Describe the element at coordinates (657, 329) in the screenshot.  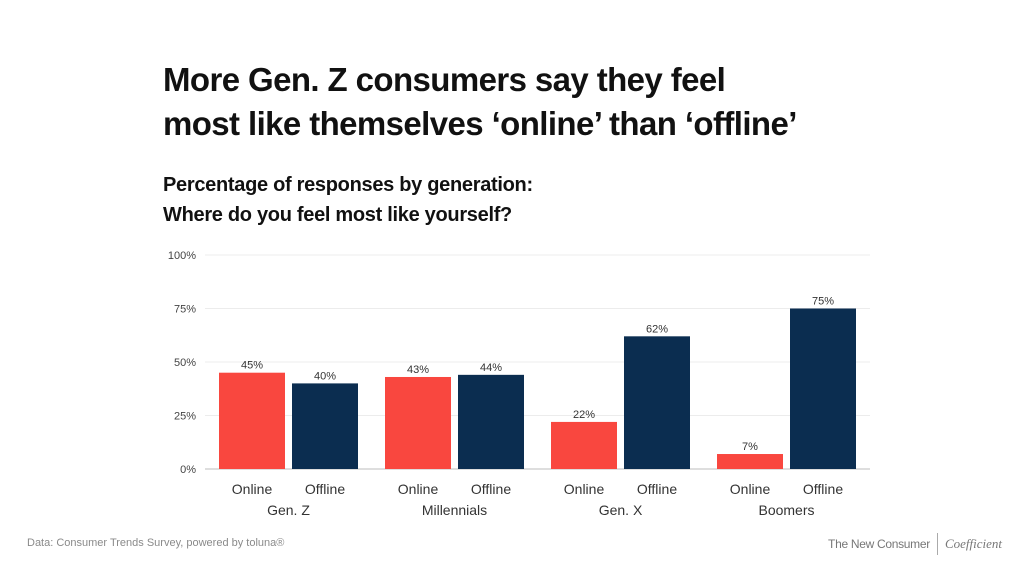
I see `data-label: 62%` at that location.